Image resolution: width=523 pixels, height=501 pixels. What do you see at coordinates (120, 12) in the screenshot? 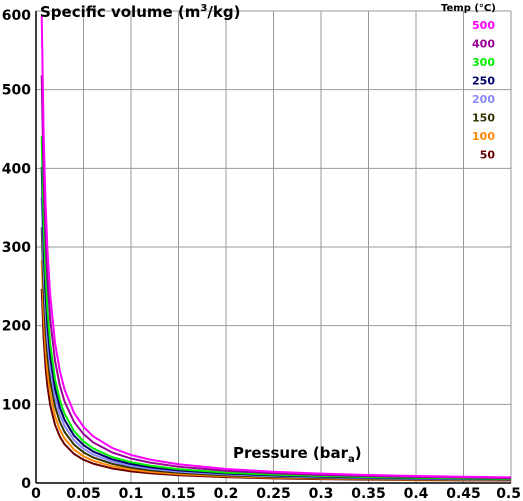
I see `y-axis-title-main: Specific volume (m` at bounding box center [120, 12].